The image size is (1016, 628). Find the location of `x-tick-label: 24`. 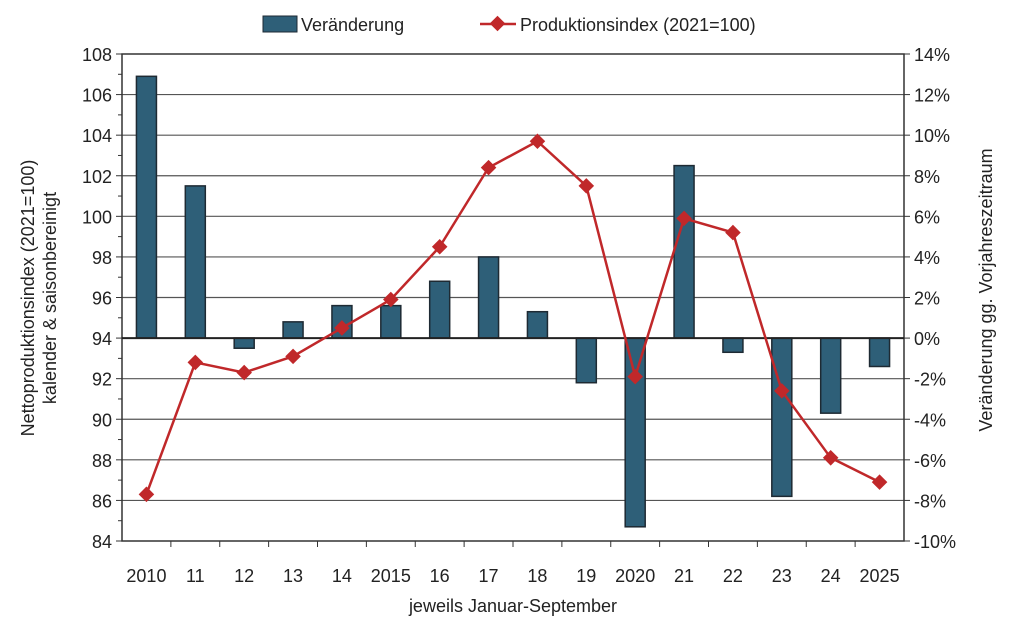

x-tick-label: 24 is located at coordinates (831, 576).